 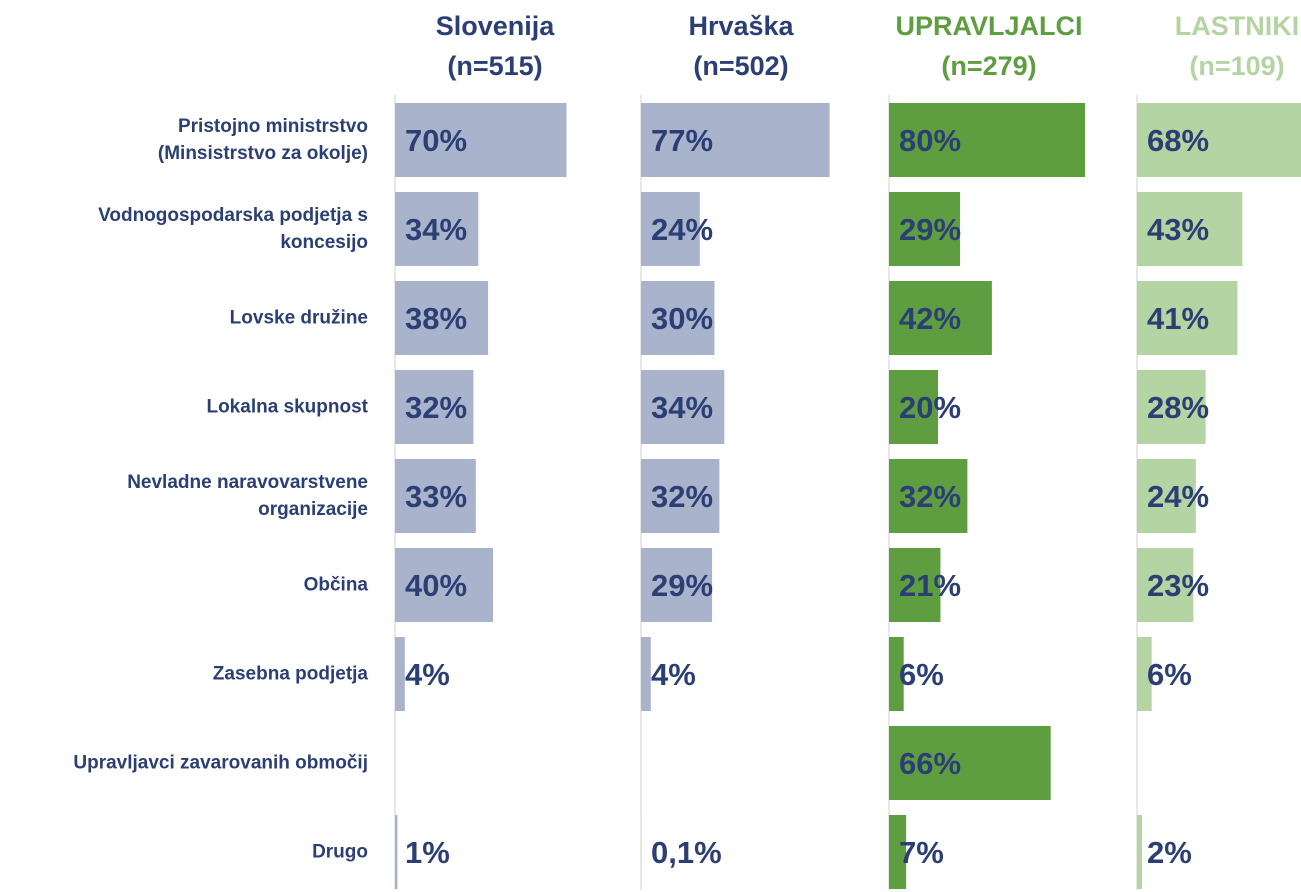 I want to click on series-header: UPRAVLJALCI (n=279), so click(x=989, y=46).